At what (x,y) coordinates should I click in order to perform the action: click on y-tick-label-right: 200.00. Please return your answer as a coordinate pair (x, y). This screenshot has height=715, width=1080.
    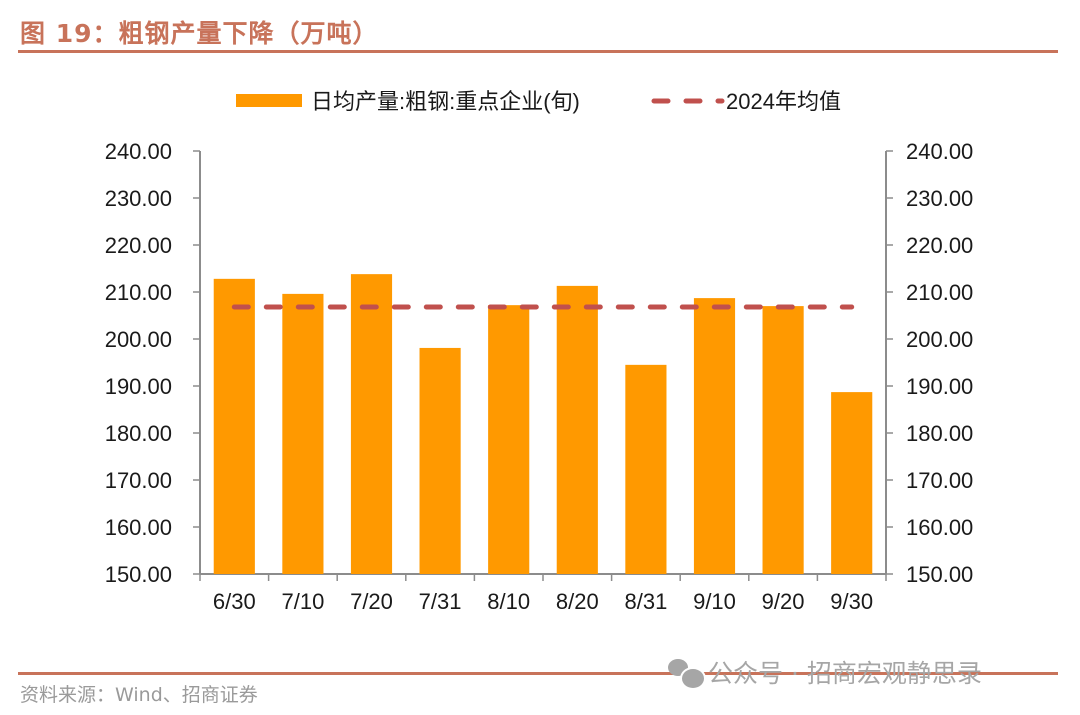
    Looking at the image, I should click on (939, 339).